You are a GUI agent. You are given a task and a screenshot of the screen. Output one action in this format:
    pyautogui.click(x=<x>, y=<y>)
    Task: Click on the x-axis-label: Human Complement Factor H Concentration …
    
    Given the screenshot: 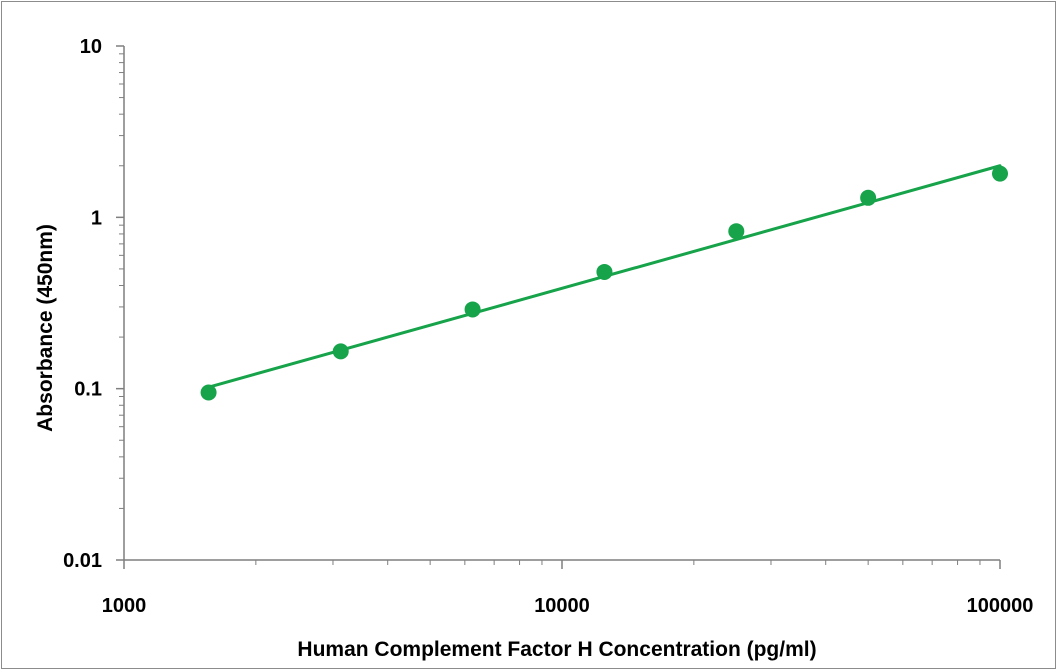 What is the action you would take?
    pyautogui.click(x=556, y=649)
    